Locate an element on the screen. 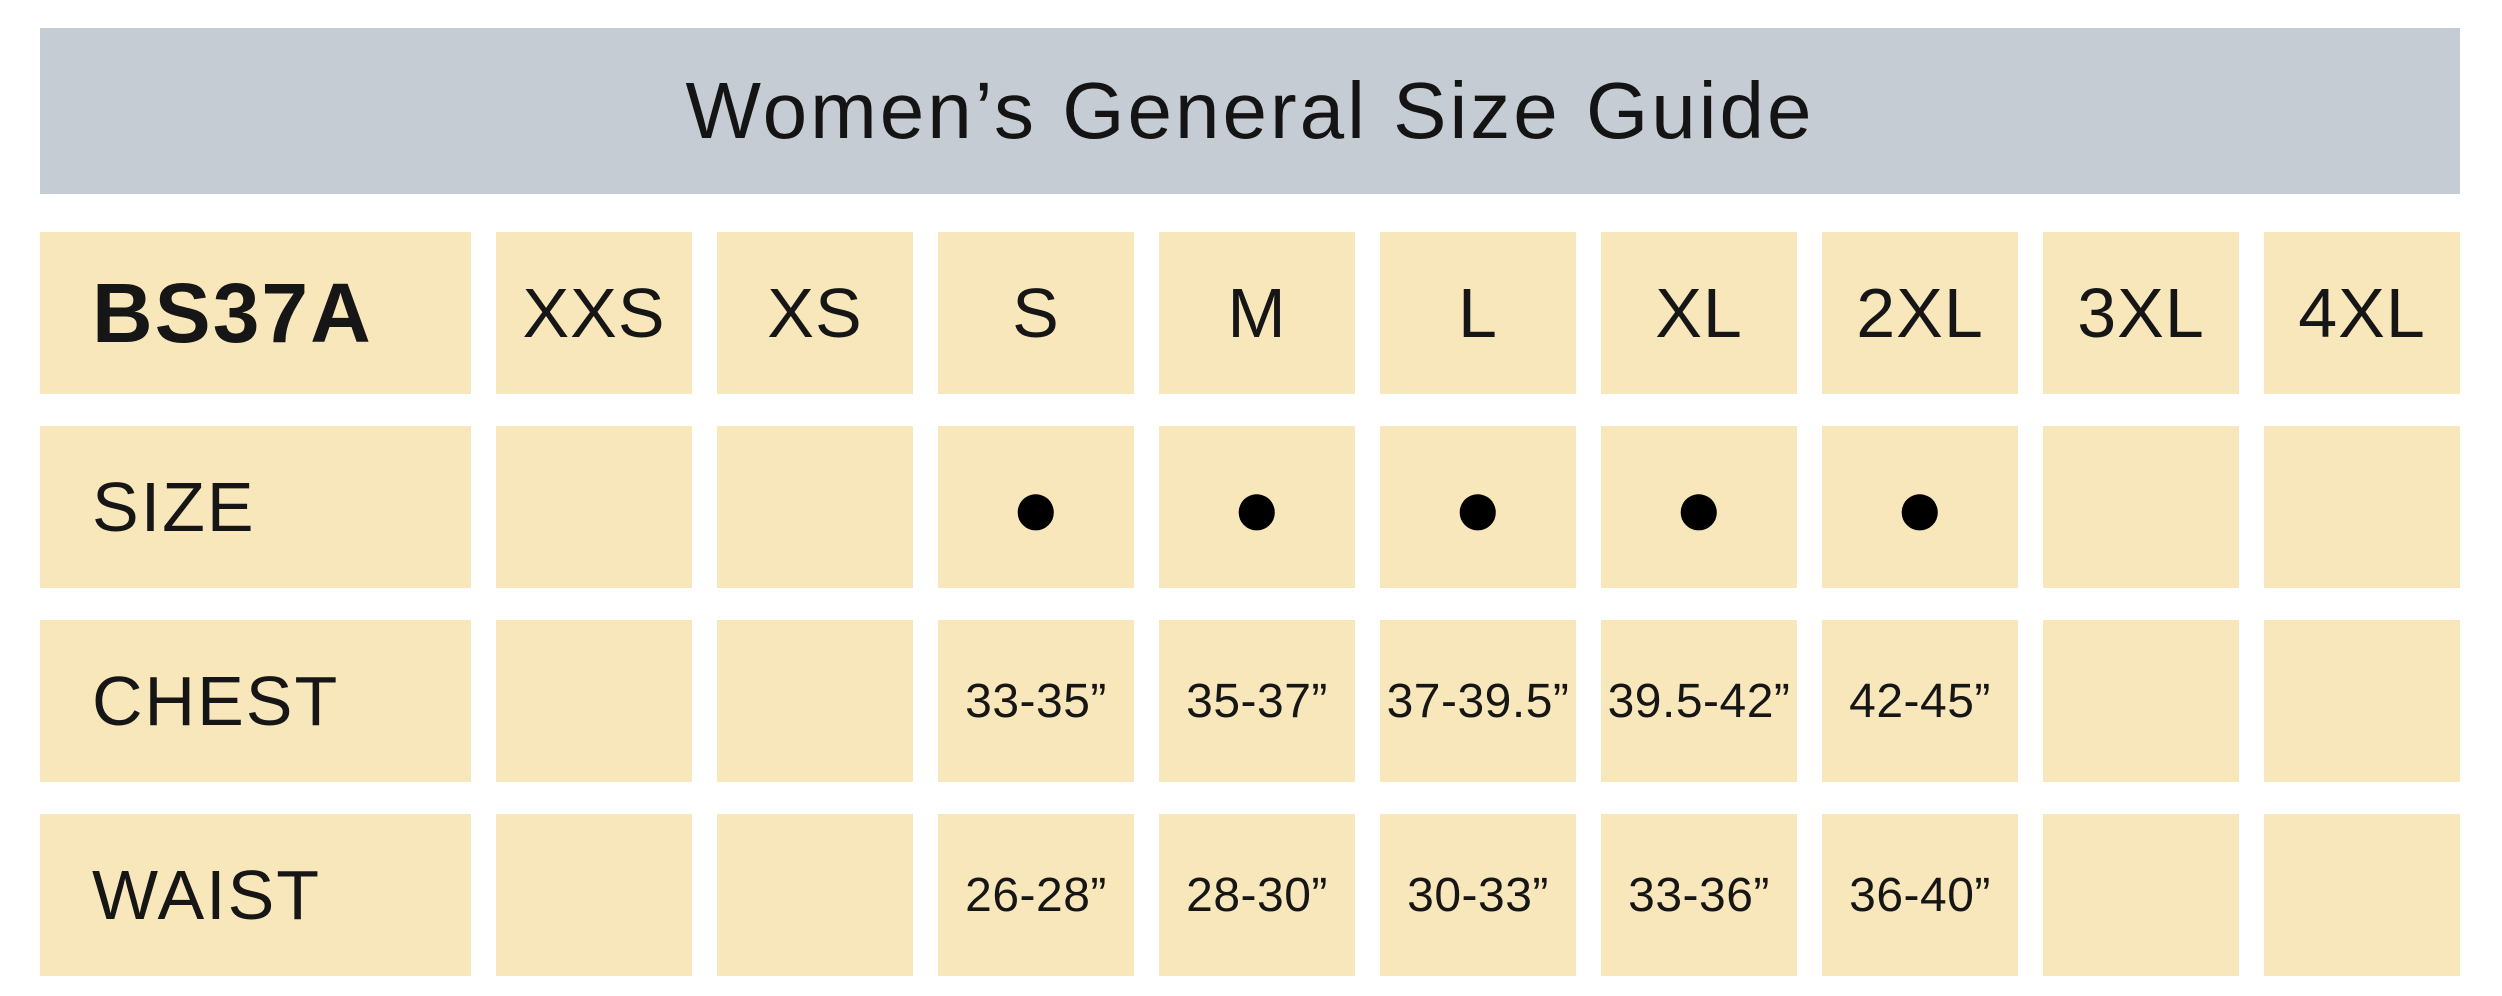  waist-value-cell: 36-40” is located at coordinates (1920, 895).